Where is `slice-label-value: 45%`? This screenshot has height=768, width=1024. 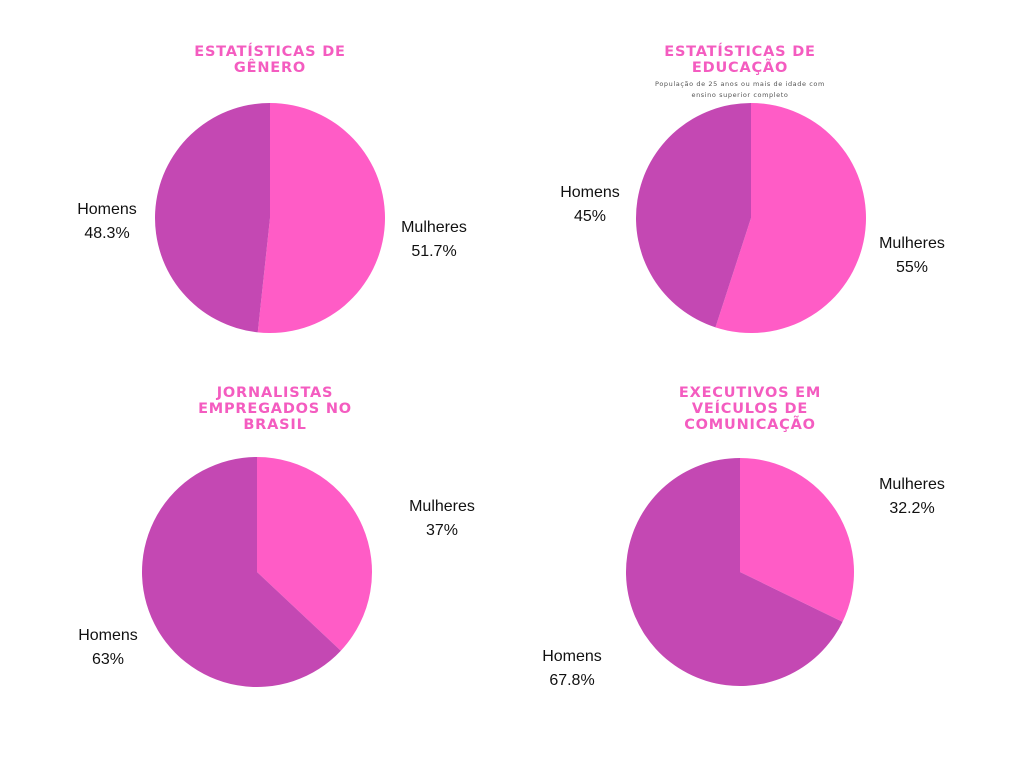 slice-label-value: 45% is located at coordinates (590, 216).